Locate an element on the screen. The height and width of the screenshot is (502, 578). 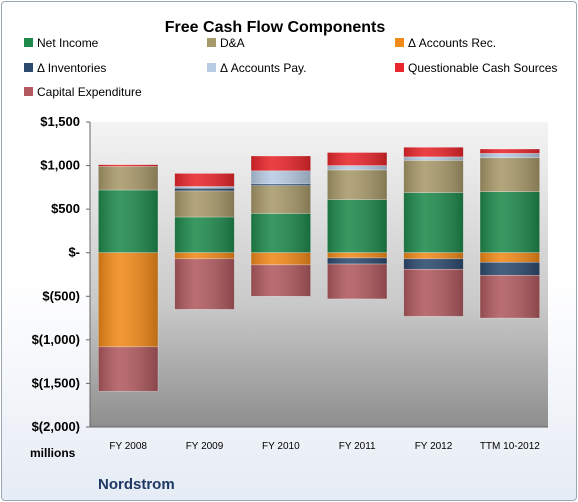
bar-net-income-fy-2011-shade is located at coordinates (357, 226).